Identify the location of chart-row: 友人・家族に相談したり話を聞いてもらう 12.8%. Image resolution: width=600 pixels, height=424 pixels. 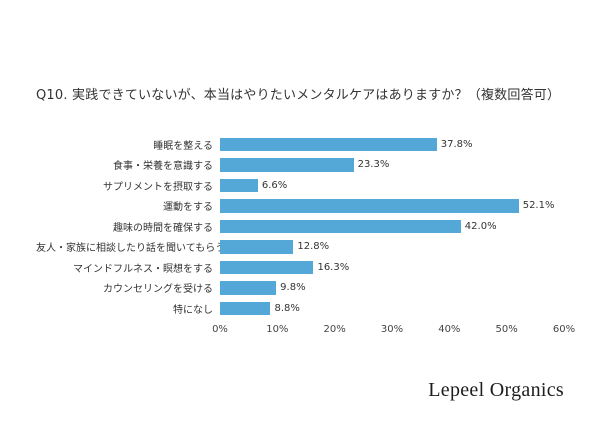
(300, 247).